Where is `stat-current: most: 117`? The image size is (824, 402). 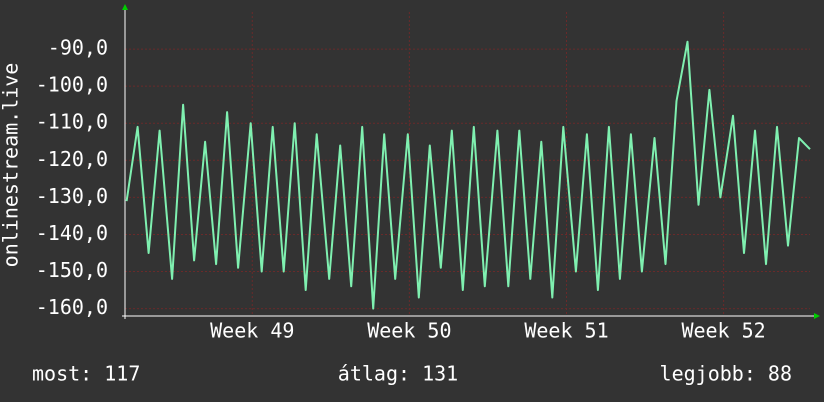
stat-current: most: 117 is located at coordinates (86, 374).